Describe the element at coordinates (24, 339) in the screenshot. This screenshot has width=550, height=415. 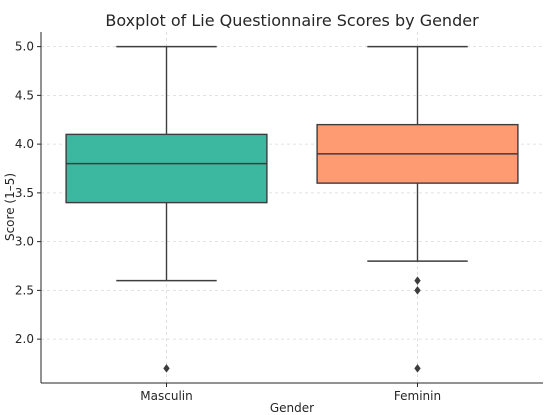
I see `y-tick-label: 2.0` at that location.